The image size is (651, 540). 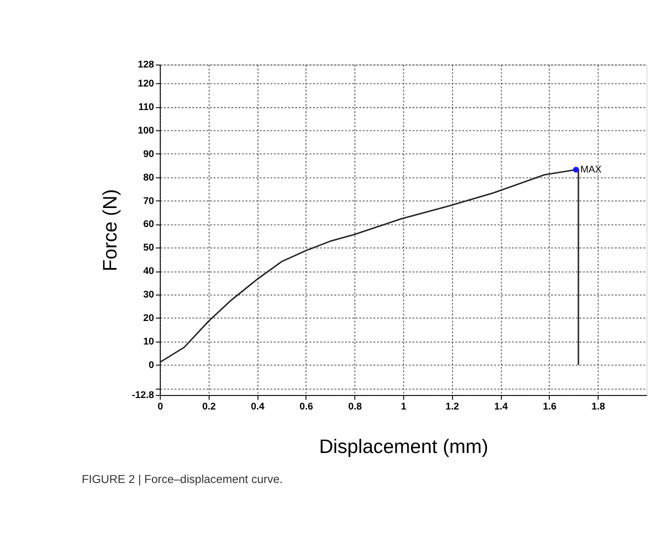 I want to click on y-tick-label: 110, so click(x=146, y=107).